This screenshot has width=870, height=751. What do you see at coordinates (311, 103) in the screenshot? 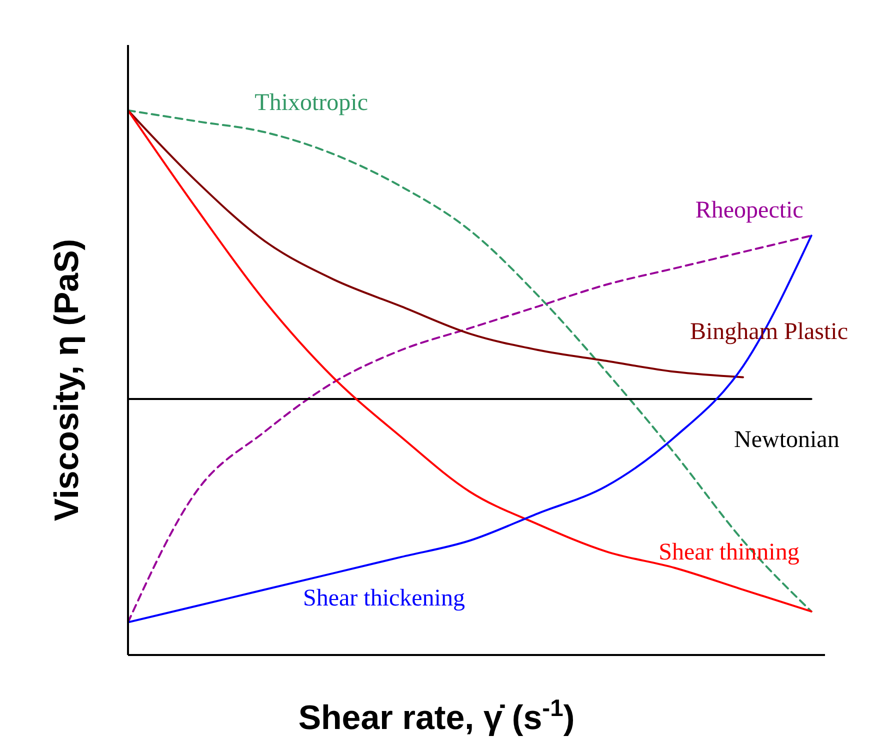
I see `series-label: Thixotropic` at bounding box center [311, 103].